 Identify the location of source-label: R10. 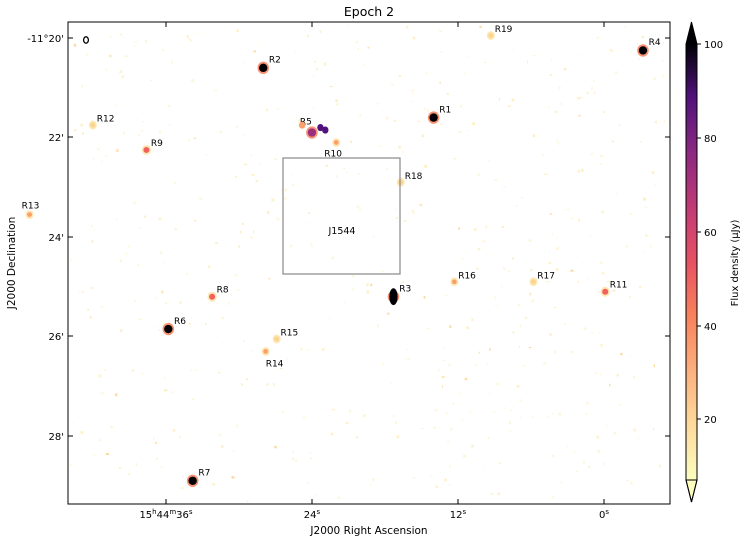
(333, 155).